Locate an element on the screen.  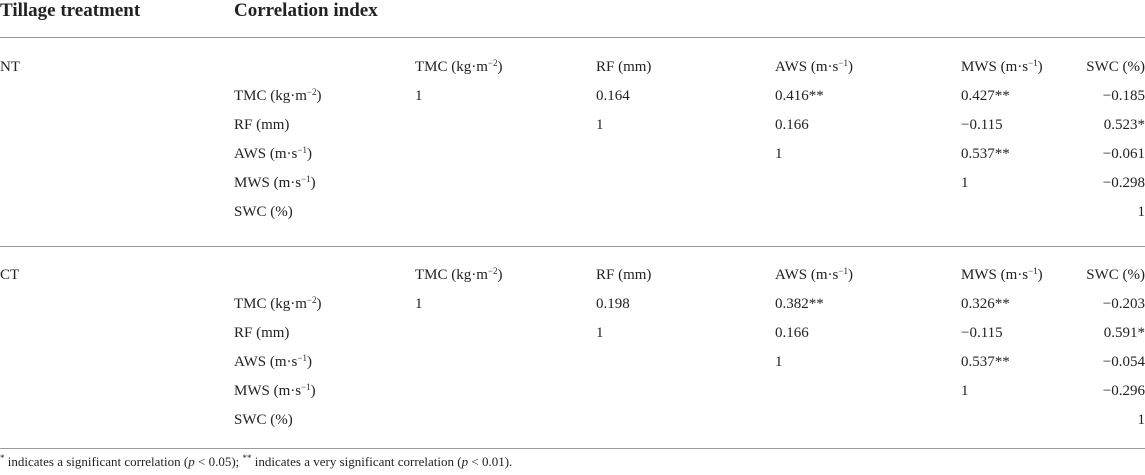
table-cell: −0.203 is located at coordinates (1123, 304).